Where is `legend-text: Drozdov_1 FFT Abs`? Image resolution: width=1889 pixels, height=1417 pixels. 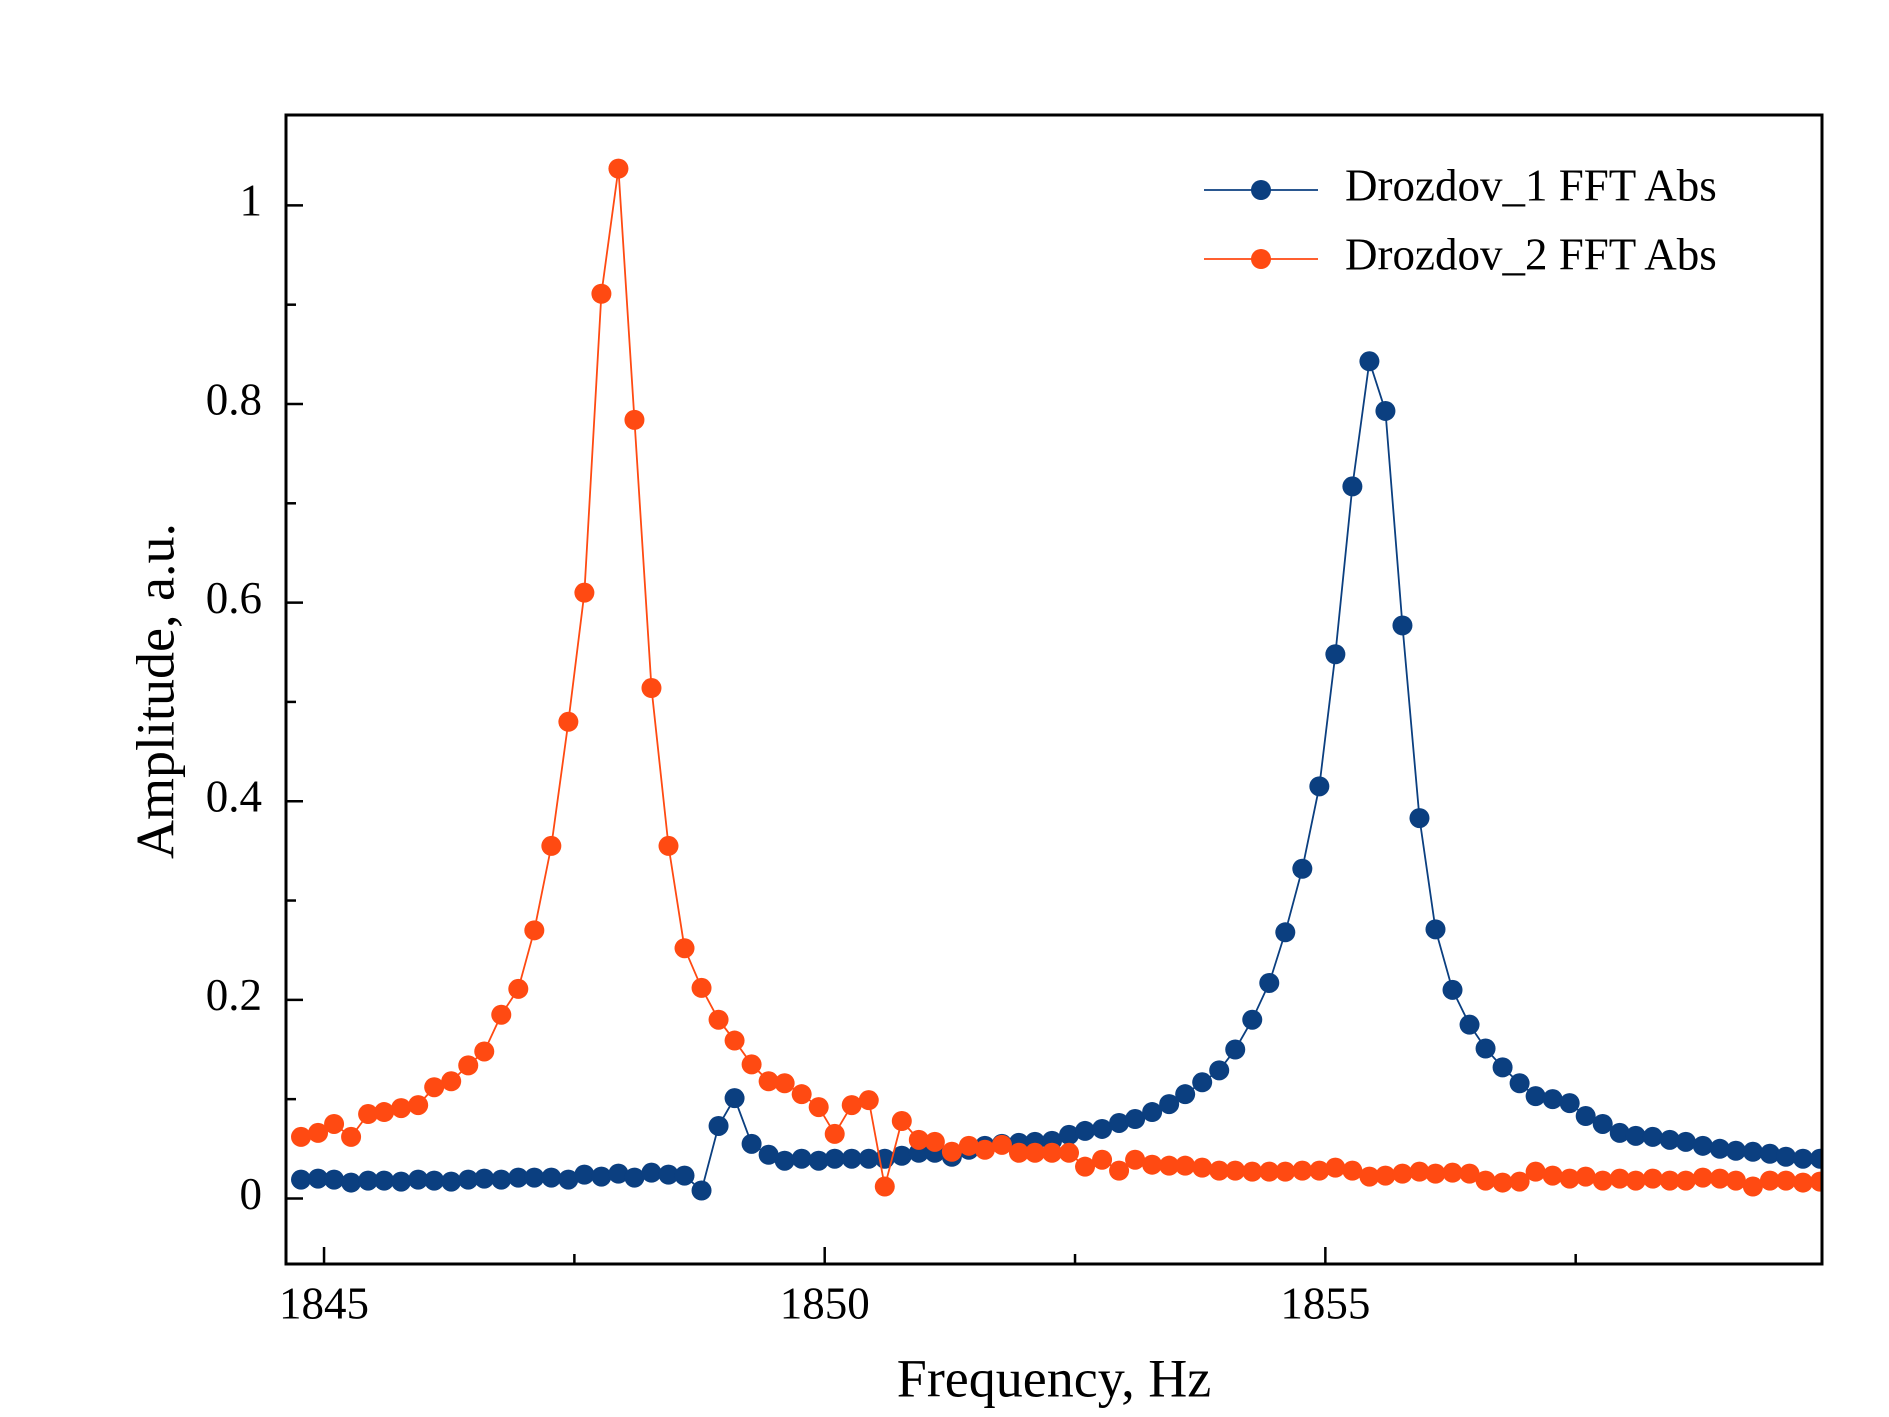 legend-text: Drozdov_1 FFT Abs is located at coordinates (1531, 185).